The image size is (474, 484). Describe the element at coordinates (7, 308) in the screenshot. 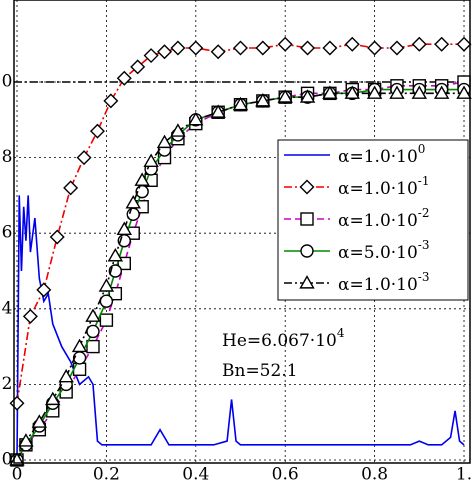

I see `y-tick-label: 4` at that location.